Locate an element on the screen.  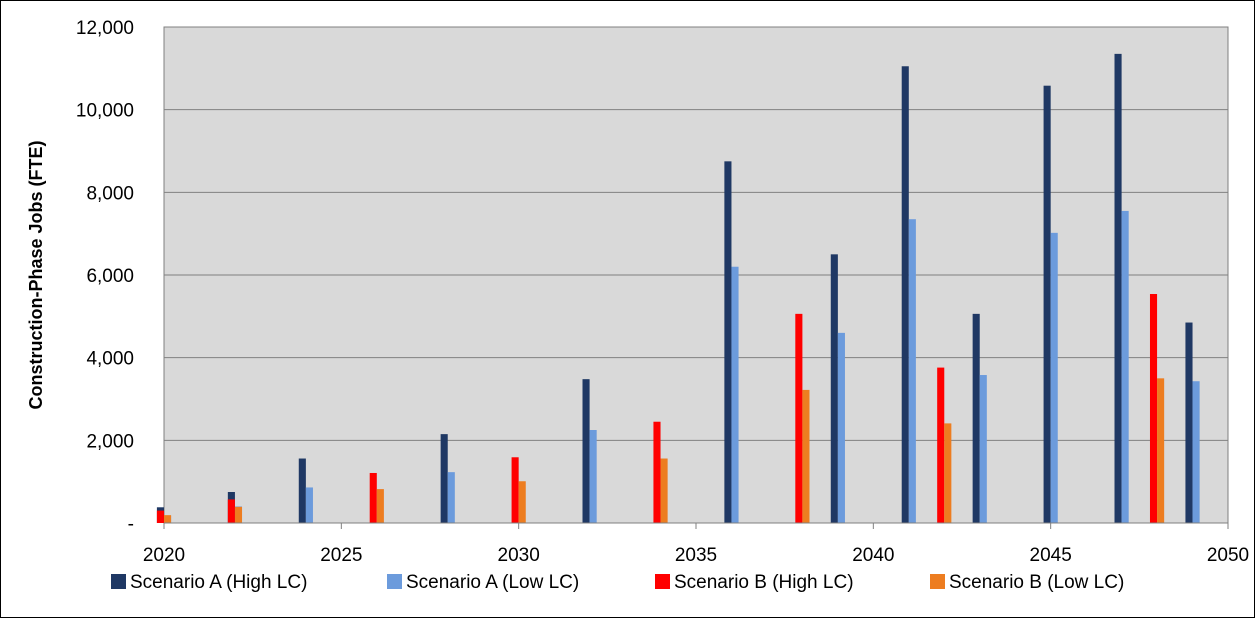
bar-scenario-a-low-lc-2049 is located at coordinates (1196, 452).